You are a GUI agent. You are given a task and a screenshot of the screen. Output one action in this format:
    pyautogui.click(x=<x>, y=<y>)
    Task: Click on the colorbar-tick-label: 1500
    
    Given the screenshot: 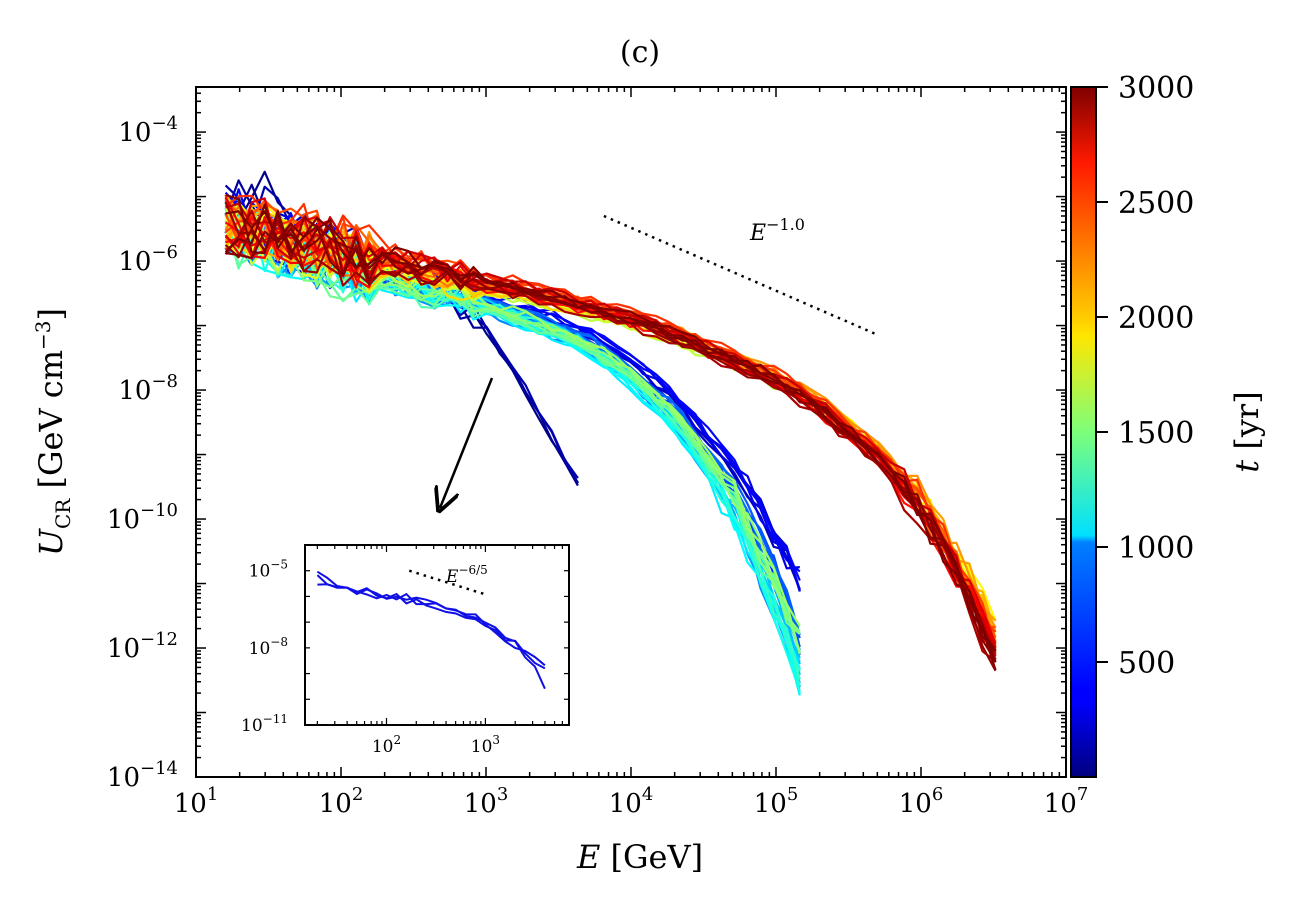 What is the action you would take?
    pyautogui.click(x=1156, y=433)
    